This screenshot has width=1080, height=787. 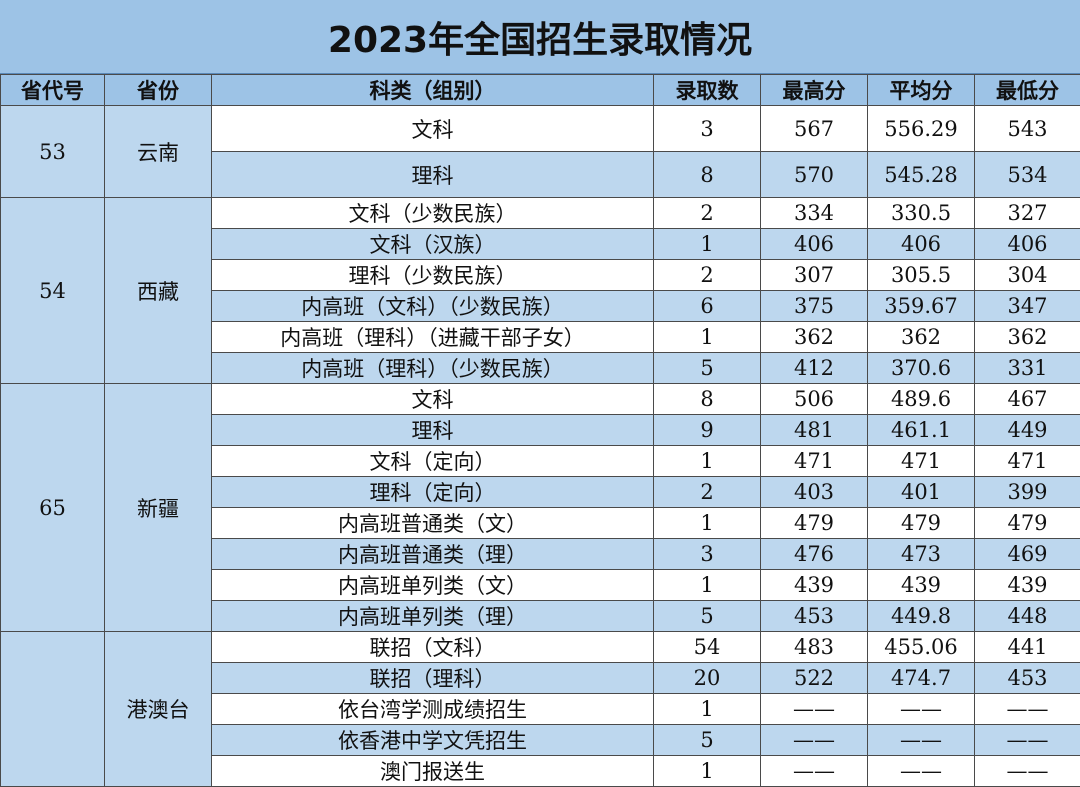 I want to click on max-score-cell: 307, so click(x=814, y=275).